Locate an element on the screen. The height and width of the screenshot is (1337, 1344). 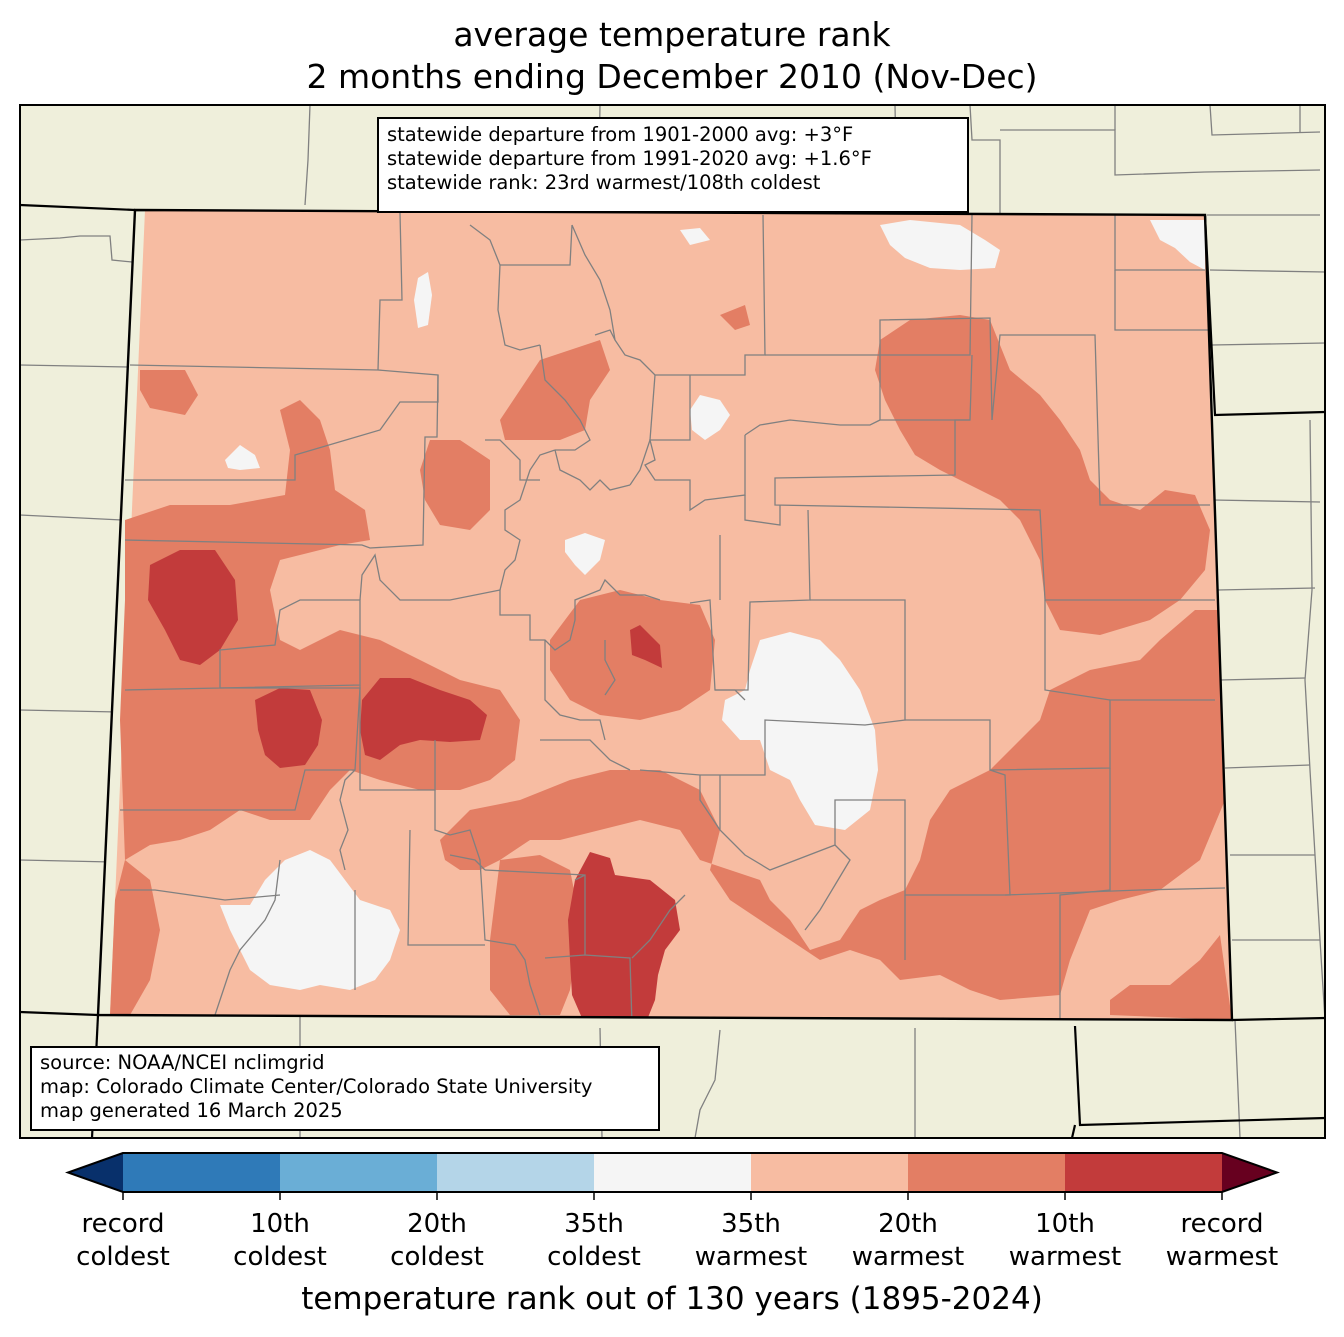
colorbar-tick-label: 35th coldest is located at coordinates (594, 1241).